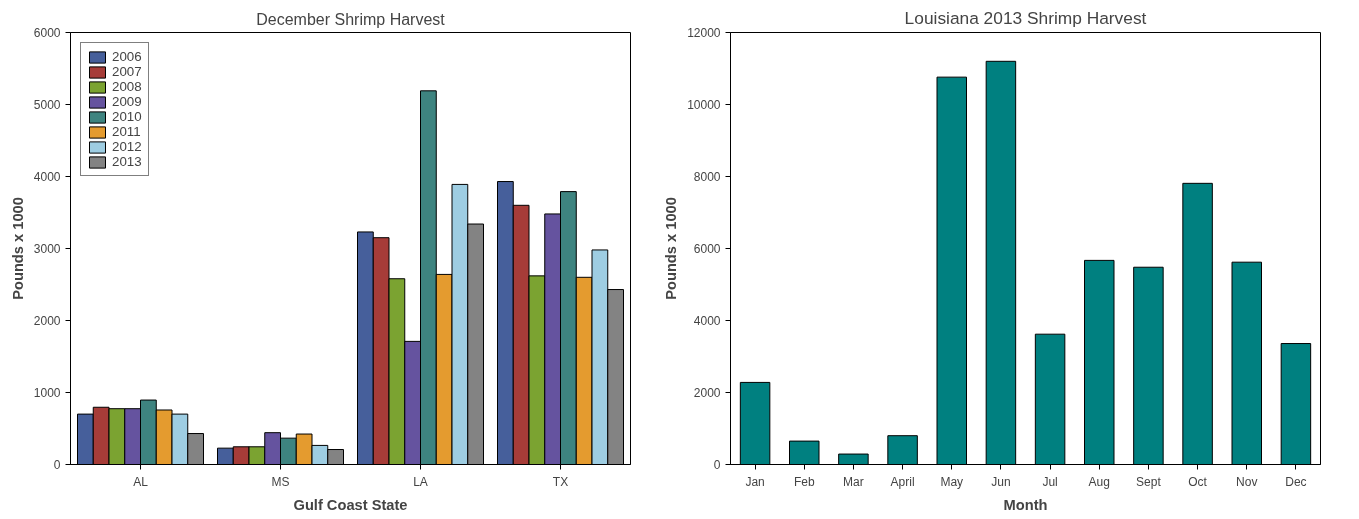 The width and height of the screenshot is (1359, 519). I want to click on x-tick-label: Aug, so click(1099, 481).